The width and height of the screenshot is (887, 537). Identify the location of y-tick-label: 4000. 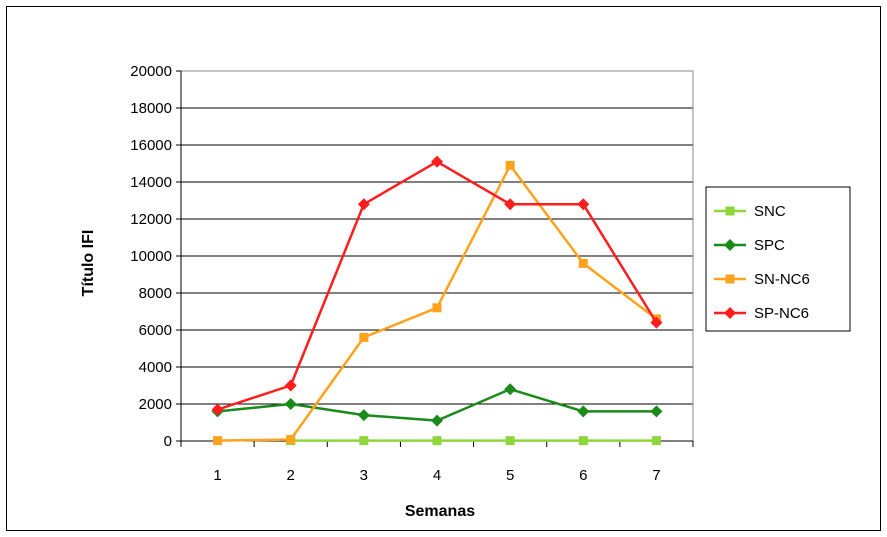
(155, 367).